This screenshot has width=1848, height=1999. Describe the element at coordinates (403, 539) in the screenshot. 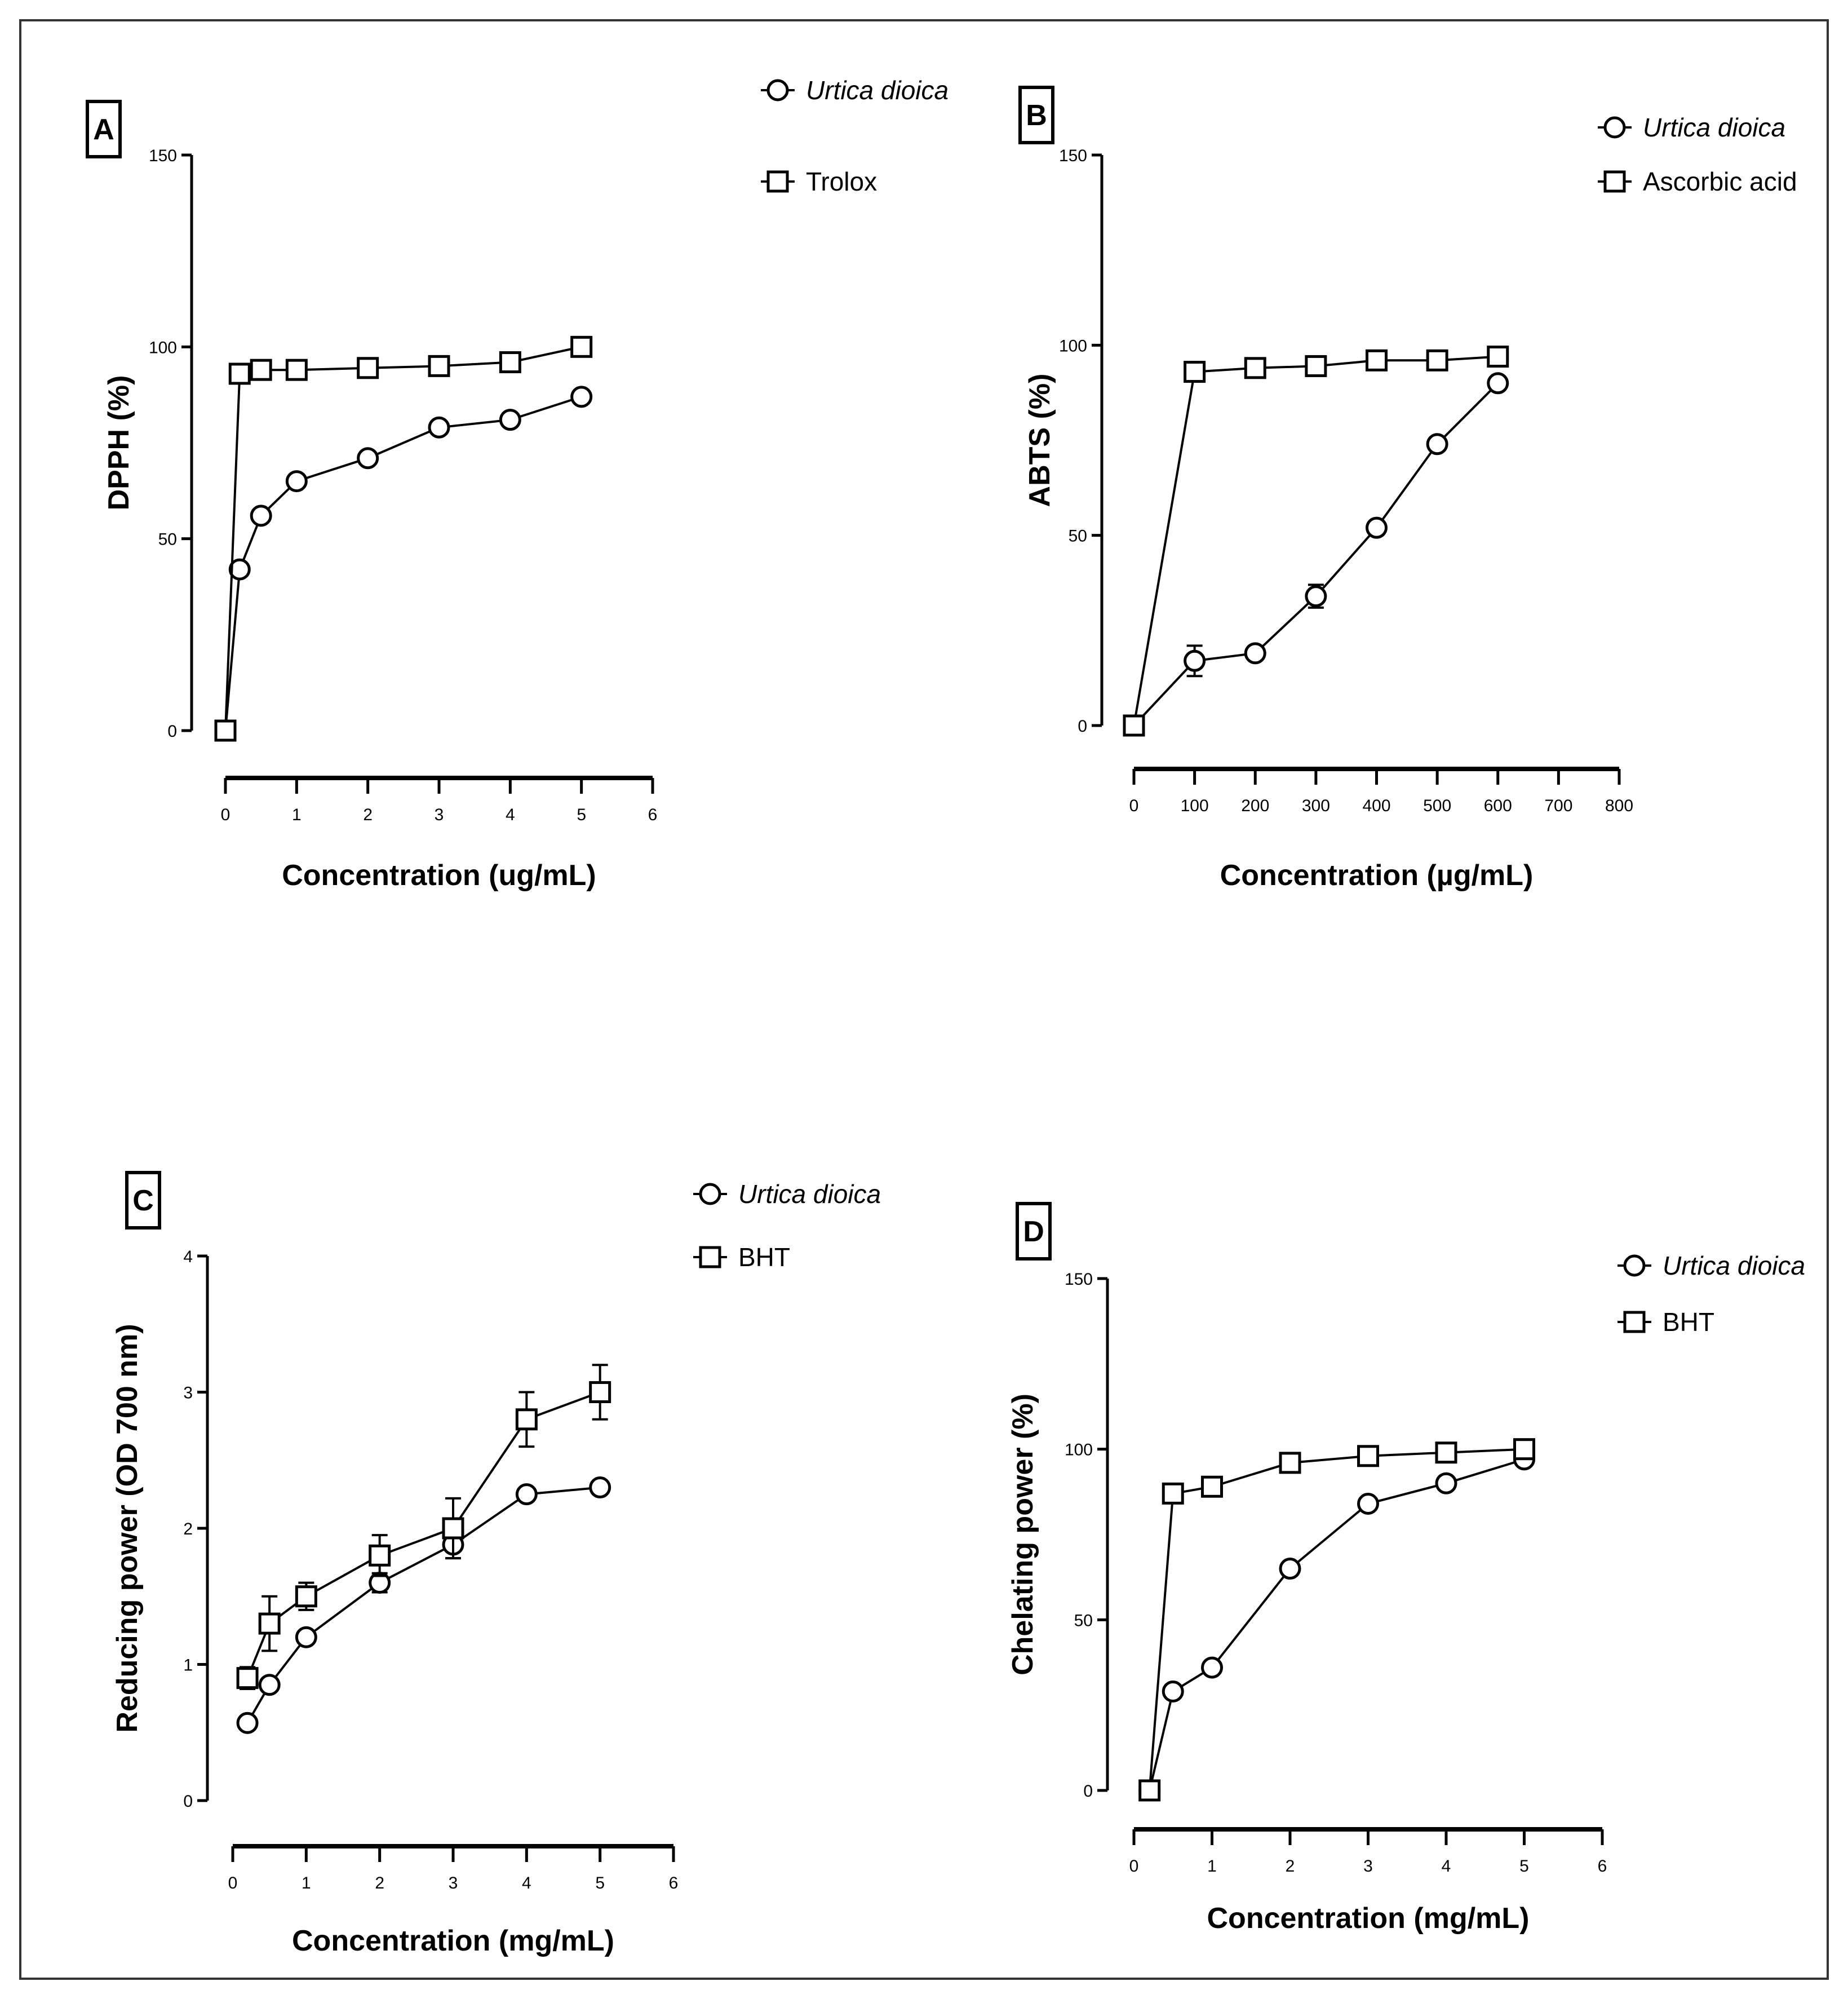

I see `panel-a-series-standard` at that location.